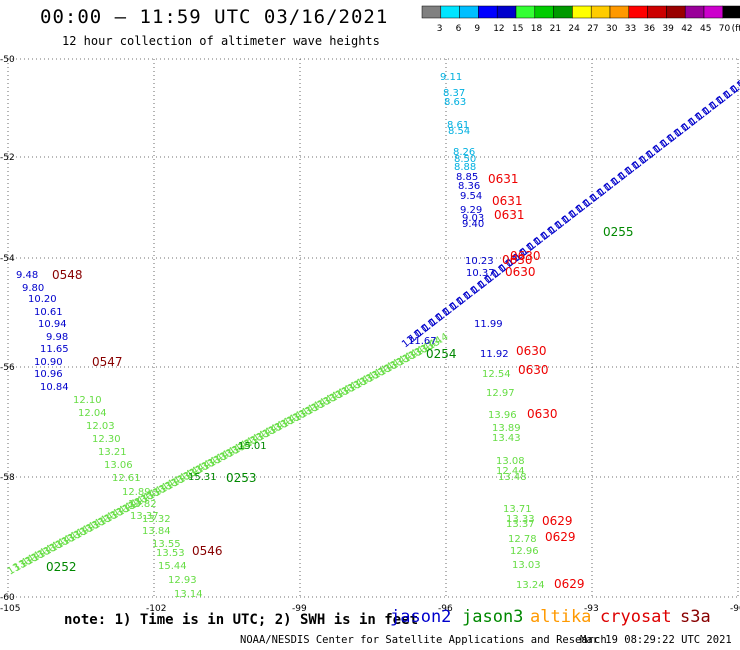 This screenshot has width=740, height=650. Describe the element at coordinates (441, 354) in the screenshot. I see `label-jason3-time: 0254` at that location.